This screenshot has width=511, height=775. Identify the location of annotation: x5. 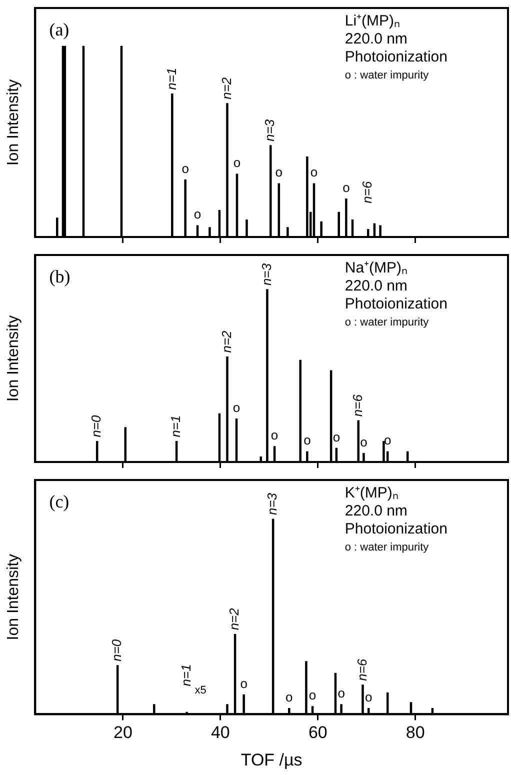
(200, 690).